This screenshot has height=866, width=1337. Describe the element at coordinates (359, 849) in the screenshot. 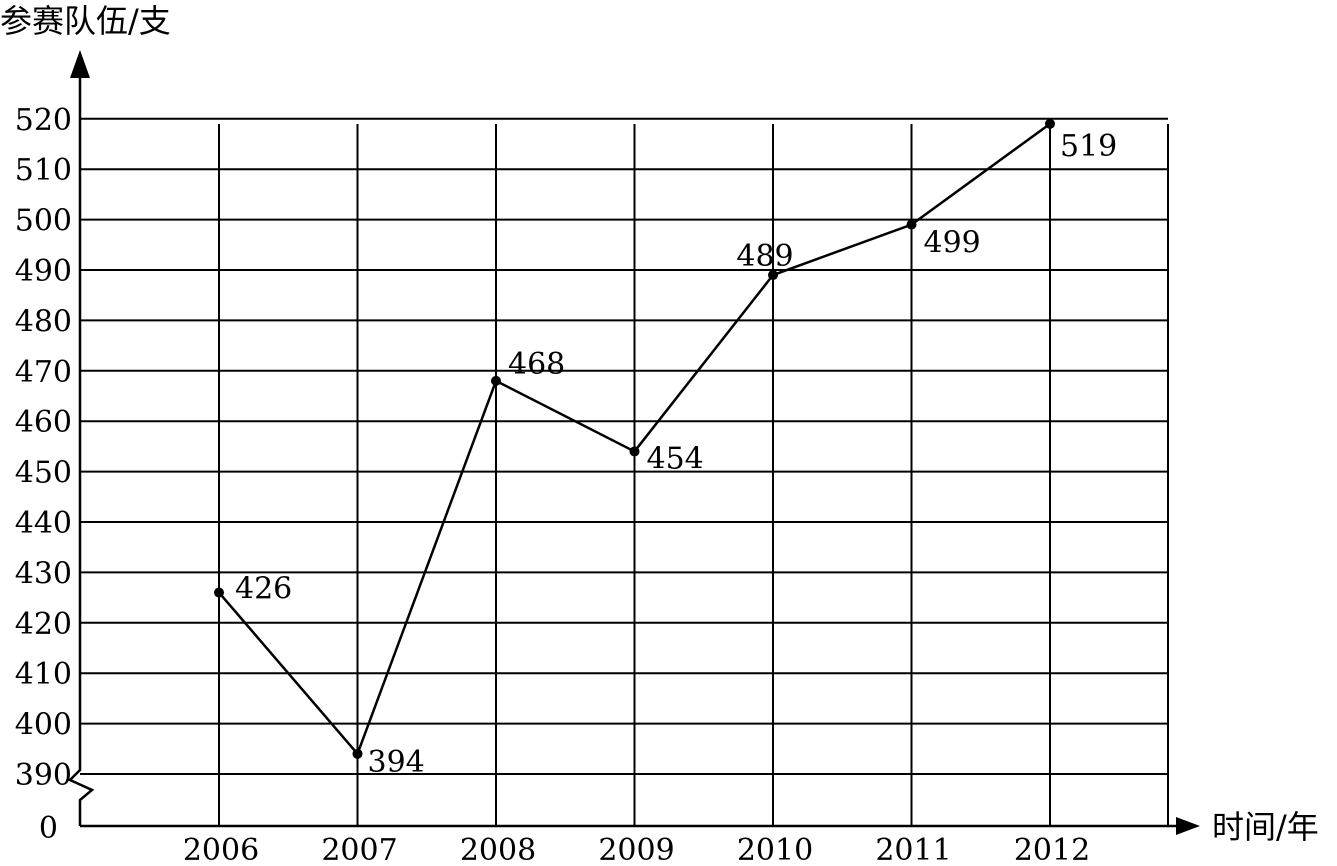

I see `x-tick-label: 2007` at that location.